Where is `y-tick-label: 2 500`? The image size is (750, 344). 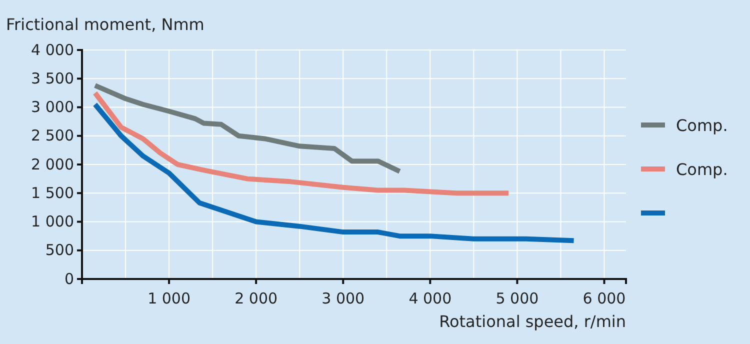
y-tick-label: 2 500 is located at coordinates (52, 135).